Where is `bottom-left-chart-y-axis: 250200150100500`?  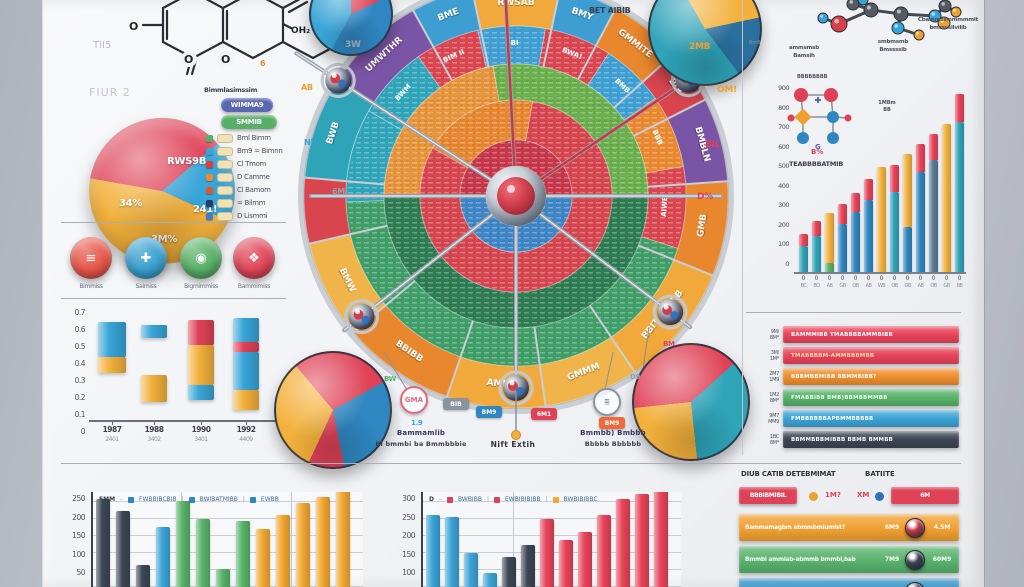 bottom-left-chart-y-axis: 250200150100500 is located at coordinates (72, 540).